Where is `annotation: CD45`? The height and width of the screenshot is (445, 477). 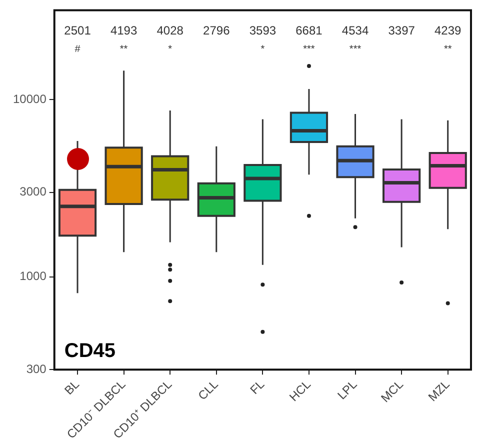 annotation: CD45 is located at coordinates (90, 351).